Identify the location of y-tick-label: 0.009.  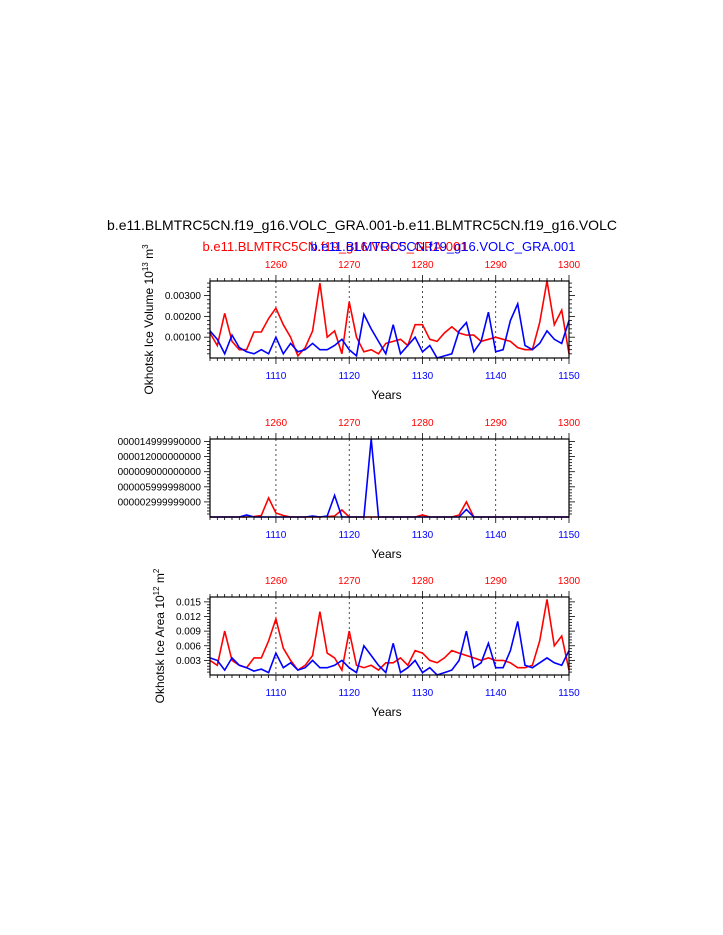
(188, 632).